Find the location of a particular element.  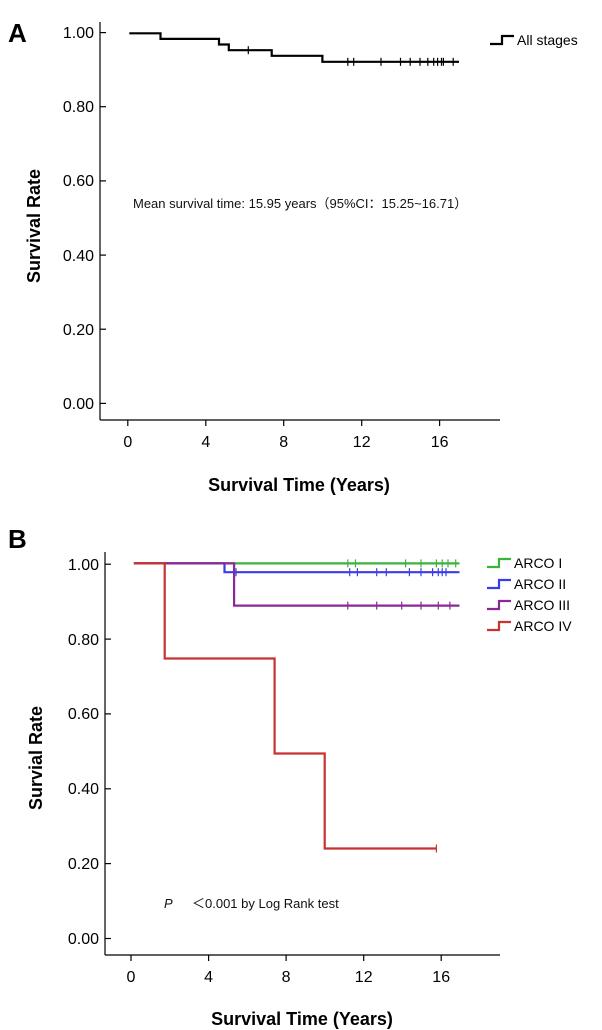

series-layer is located at coordinates (294, 49).